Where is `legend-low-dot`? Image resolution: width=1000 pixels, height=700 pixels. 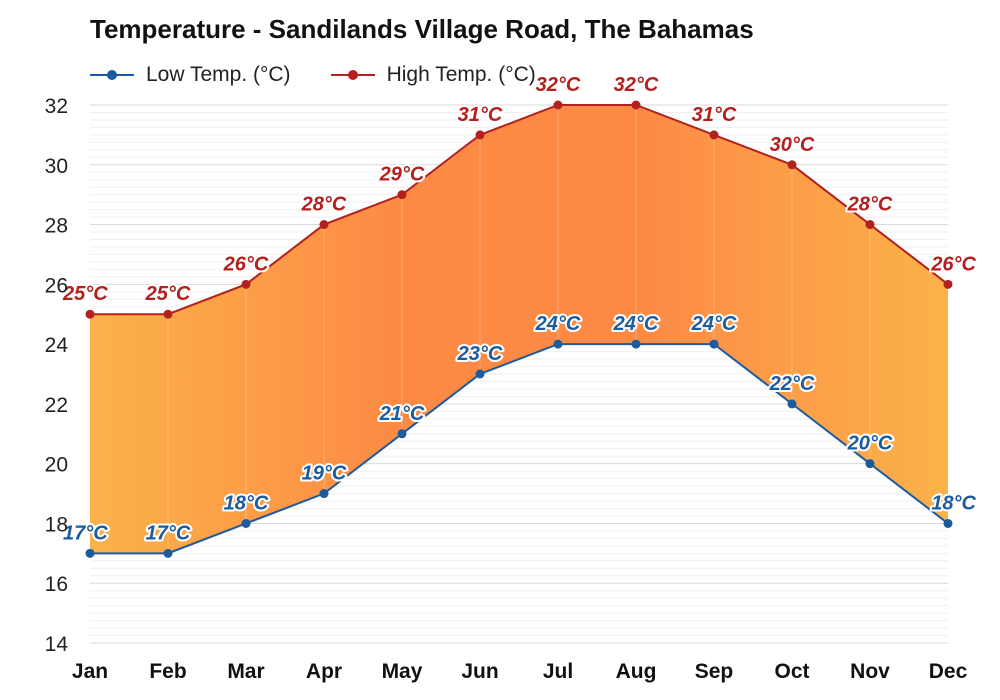
legend-low-dot is located at coordinates (112, 75).